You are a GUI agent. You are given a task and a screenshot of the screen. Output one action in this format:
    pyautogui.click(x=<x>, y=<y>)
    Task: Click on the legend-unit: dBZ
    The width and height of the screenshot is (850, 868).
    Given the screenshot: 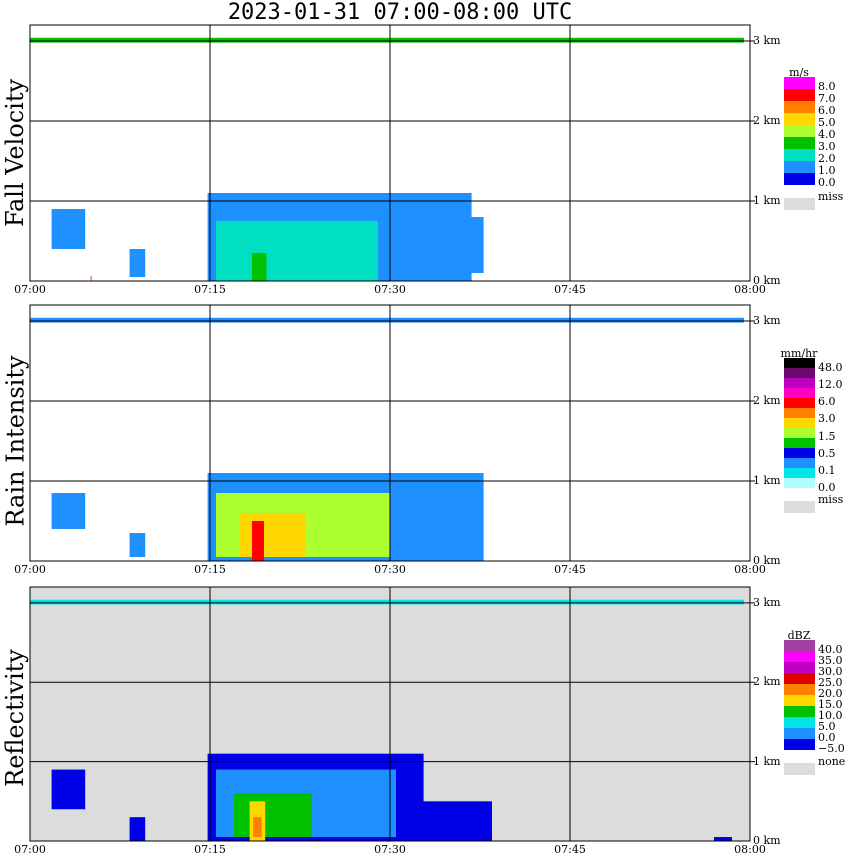 What is the action you would take?
    pyautogui.click(x=799, y=635)
    